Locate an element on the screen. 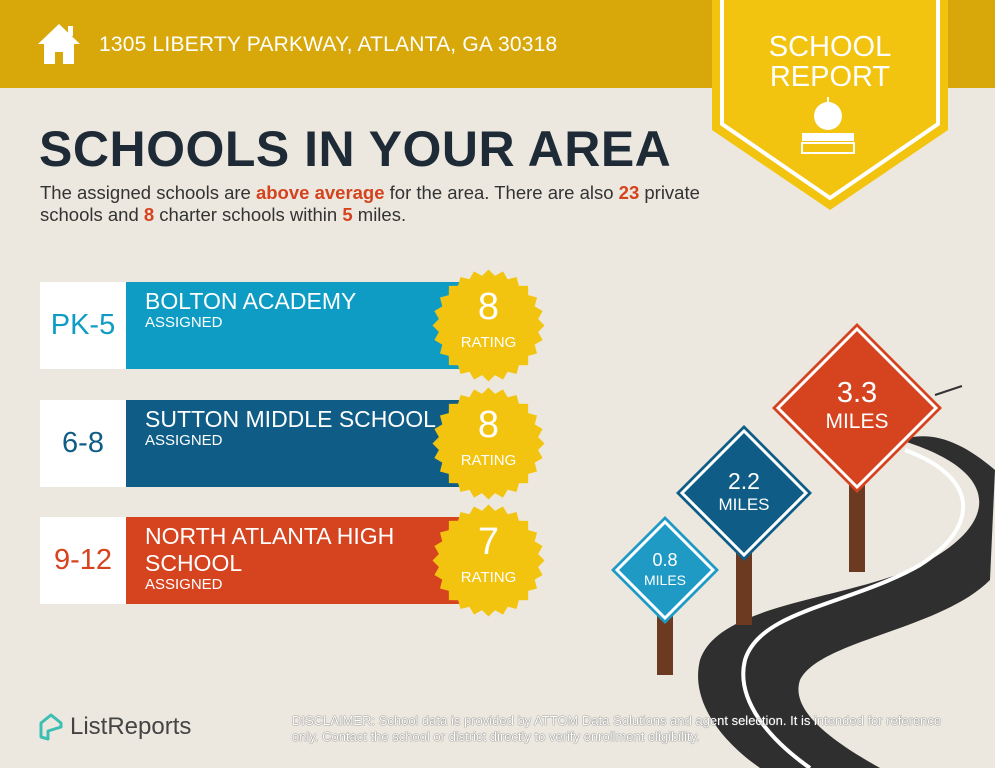 This screenshot has width=995, height=768. school-name: North Atlanta High School is located at coordinates (270, 549).